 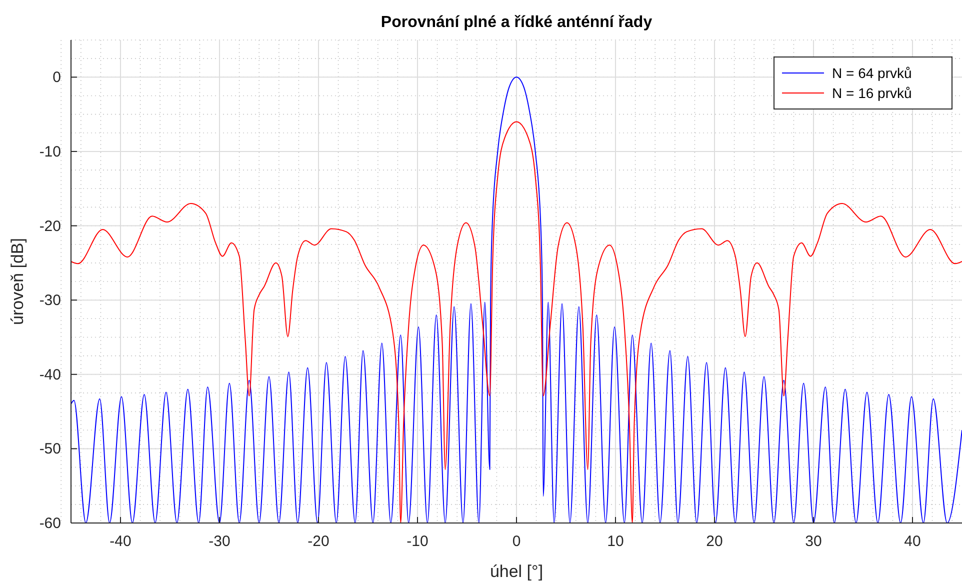 What do you see at coordinates (714, 541) in the screenshot?
I see `x-tick-label: 20` at bounding box center [714, 541].